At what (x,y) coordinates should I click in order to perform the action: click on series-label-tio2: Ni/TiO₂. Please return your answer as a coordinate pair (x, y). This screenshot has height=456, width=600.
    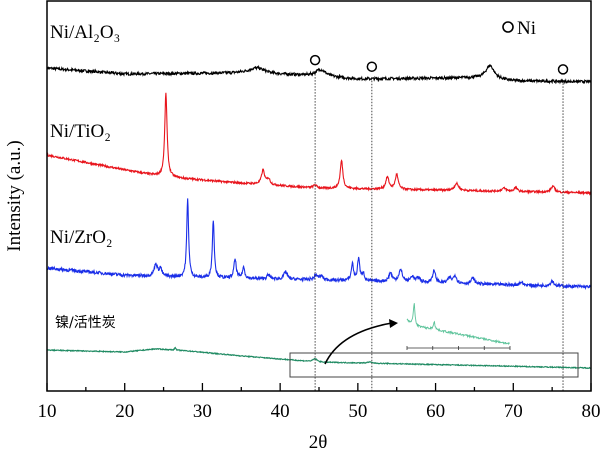
    Looking at the image, I should click on (80, 131).